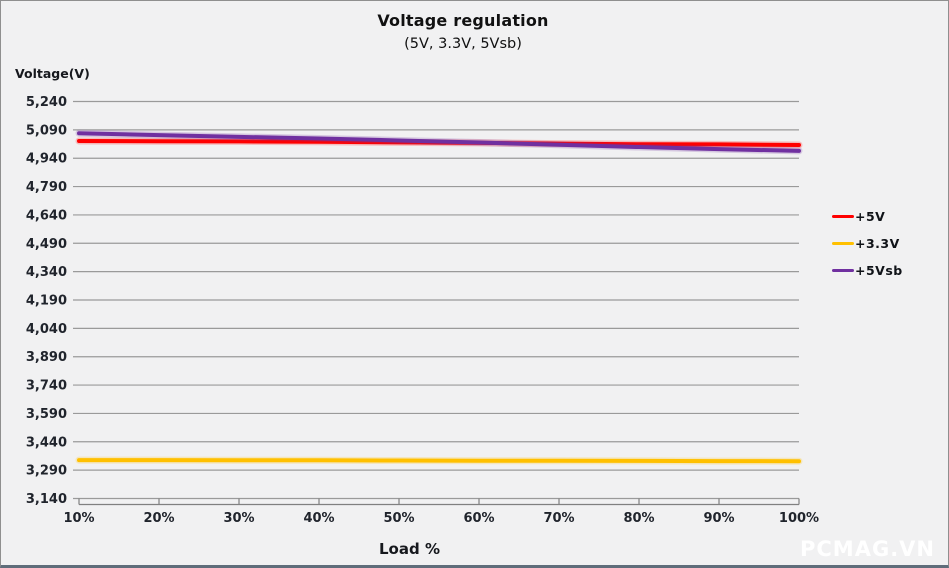  Describe the element at coordinates (799, 518) in the screenshot. I see `x-tick-label: 100%` at that location.